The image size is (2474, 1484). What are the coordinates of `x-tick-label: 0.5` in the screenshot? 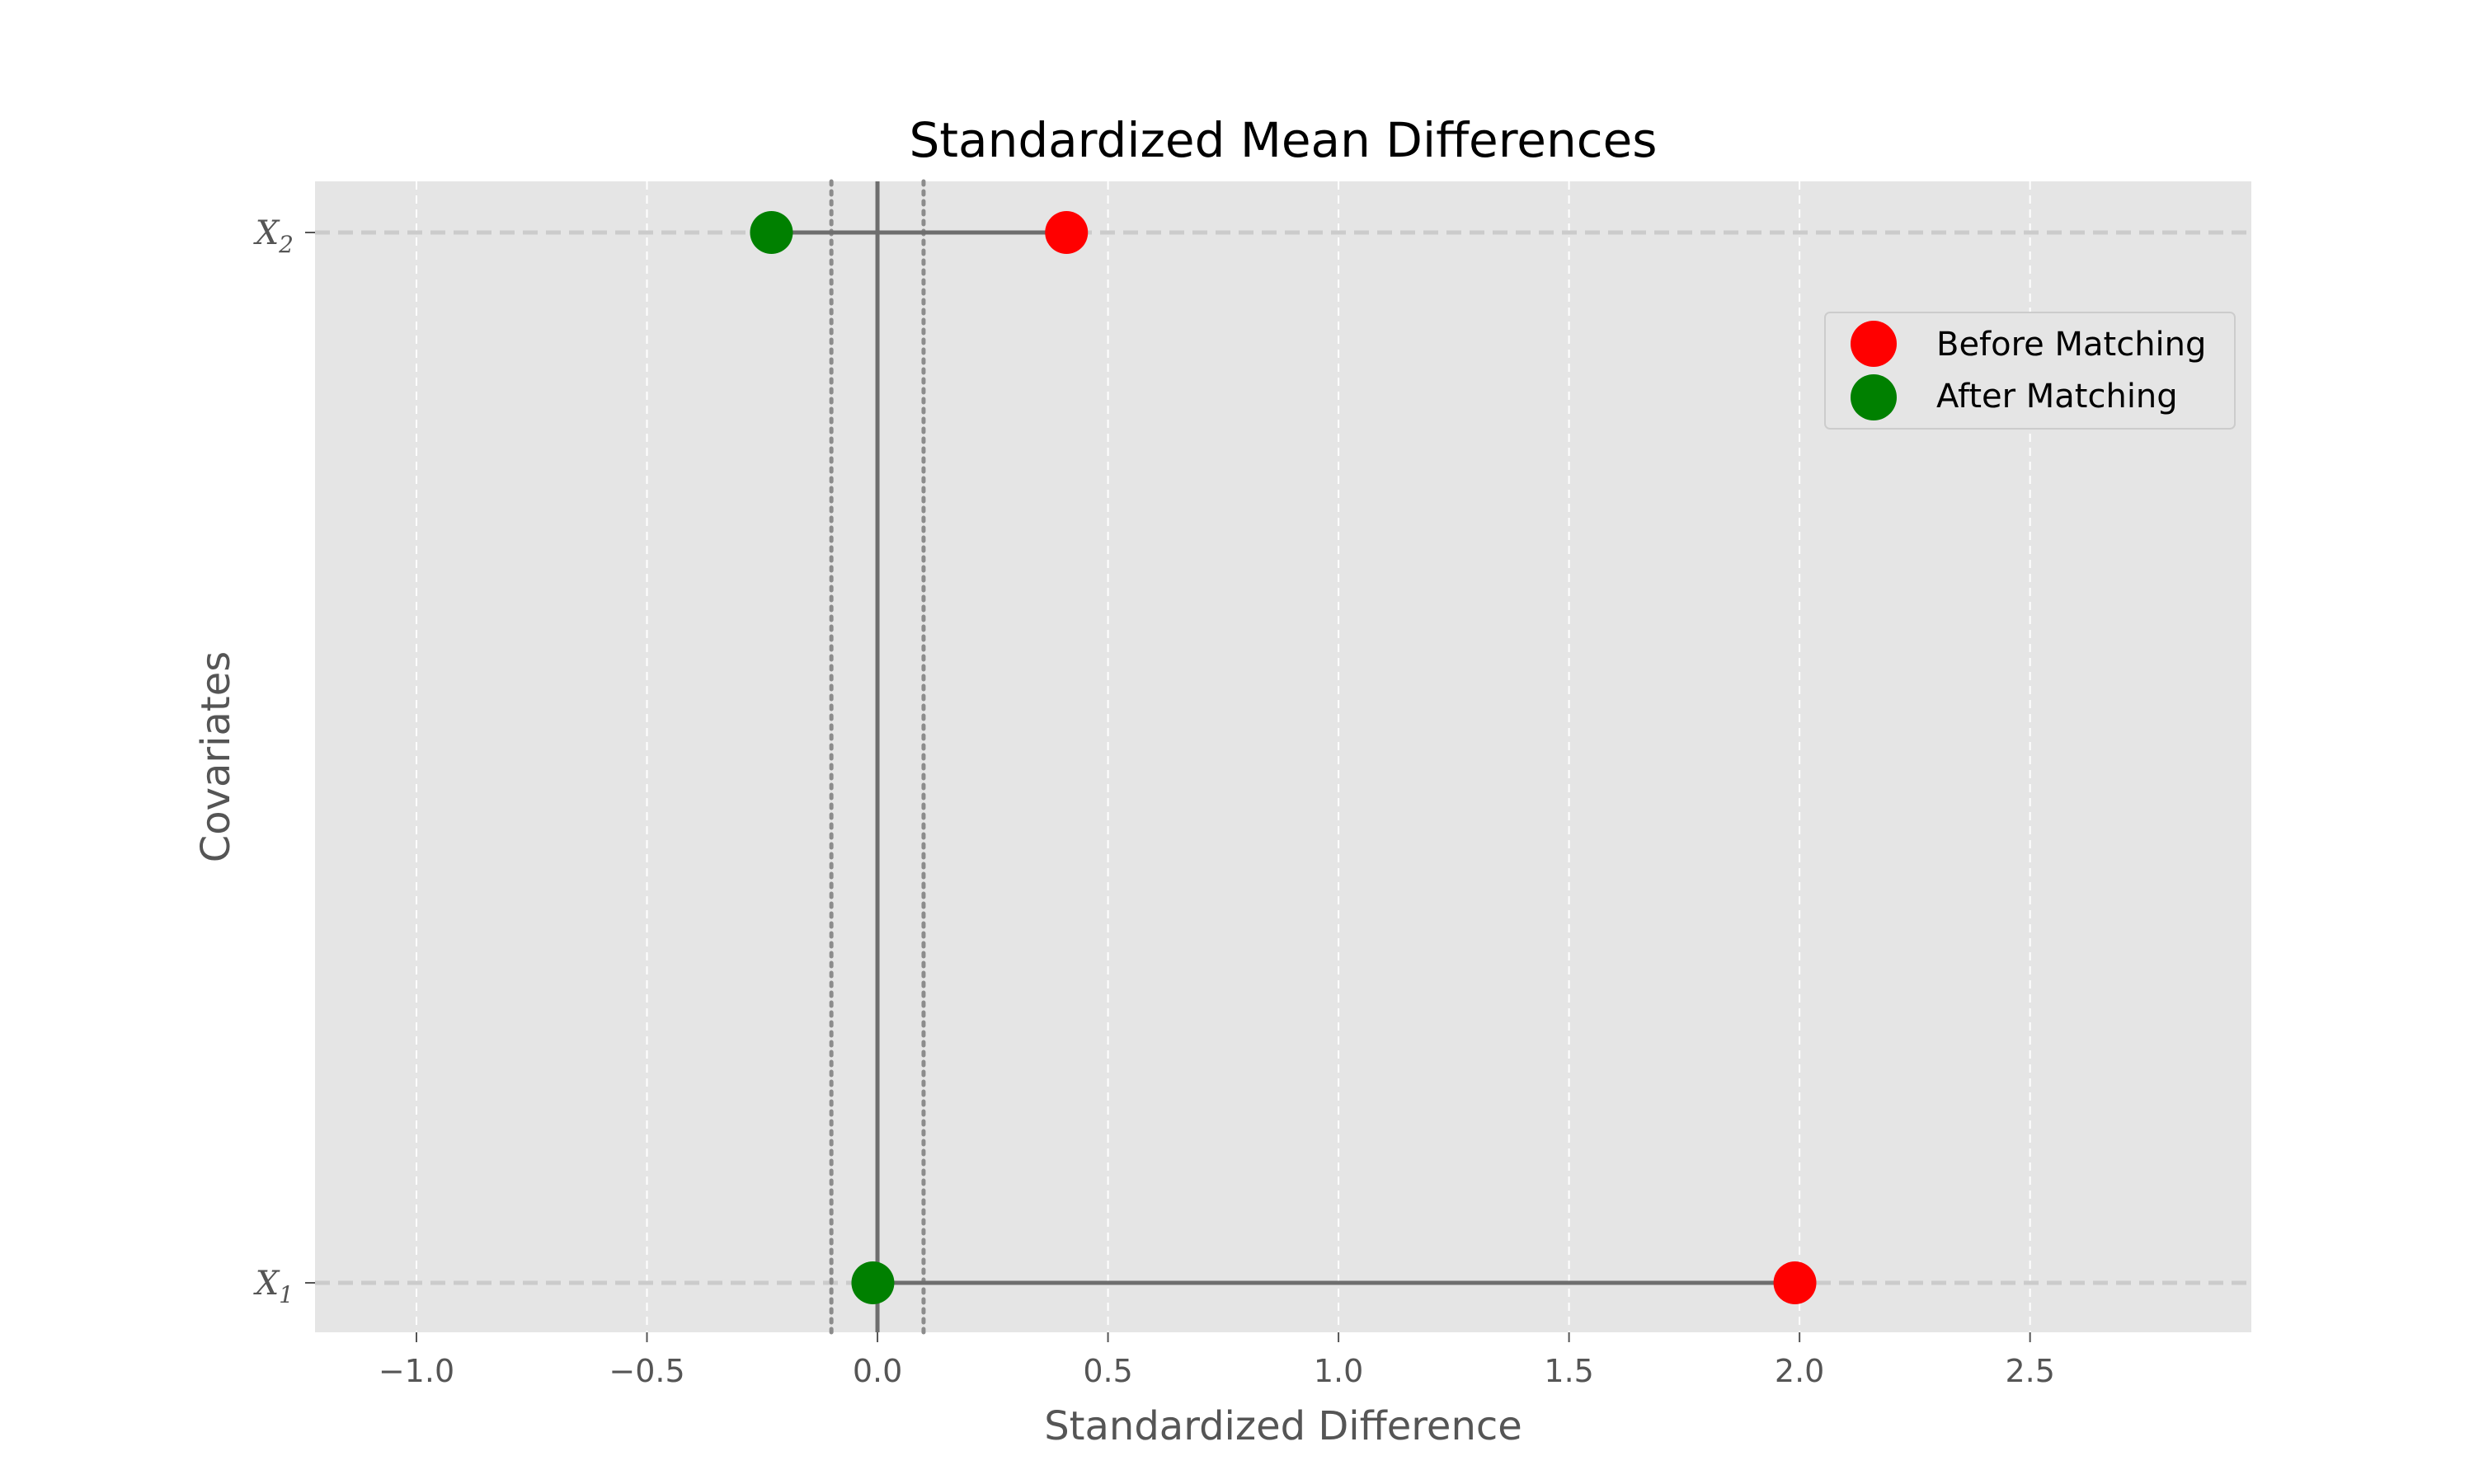 It's located at (1107, 1371).